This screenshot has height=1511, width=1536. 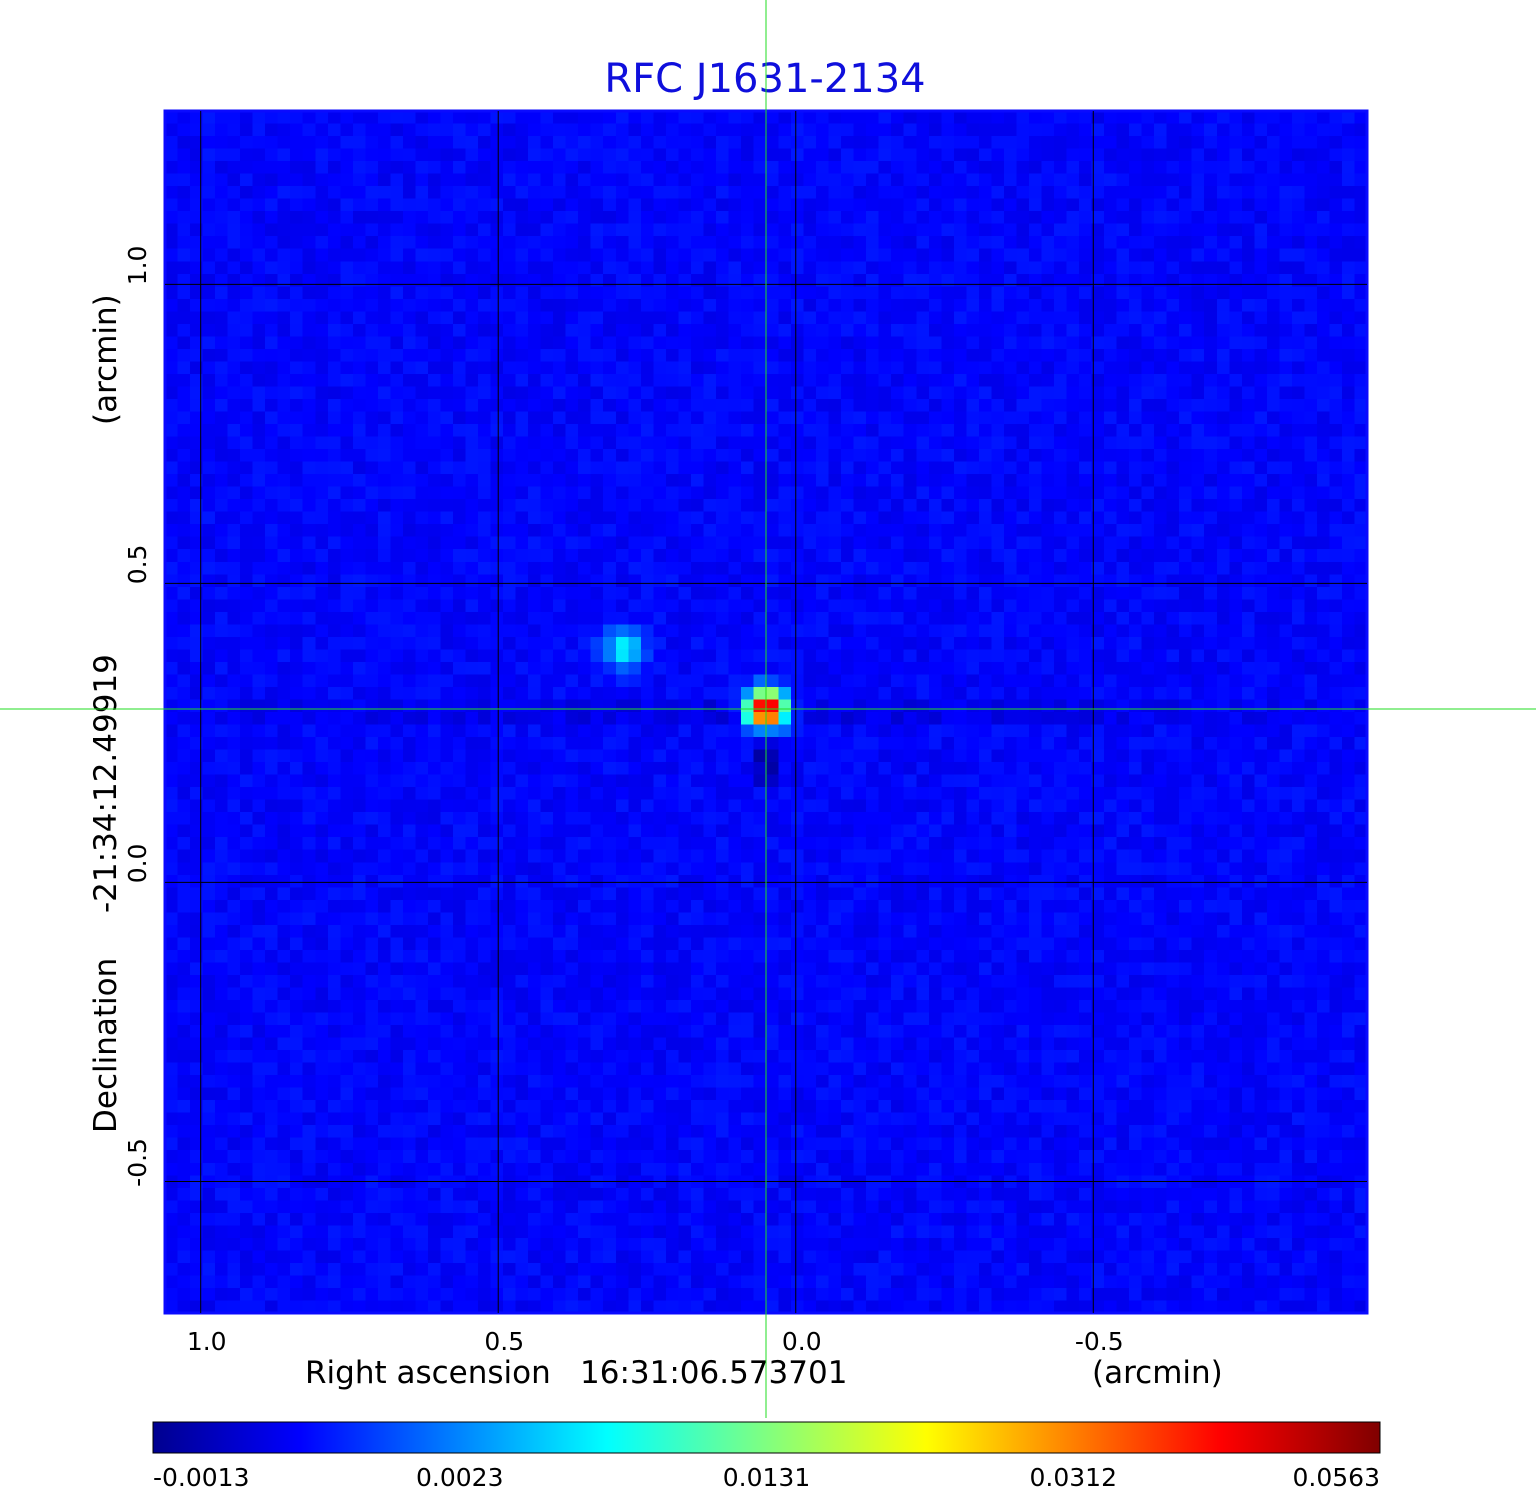 I want to click on y-tick-labels: 1.0 0.5 0.0 -0.5, so click(x=137, y=716).